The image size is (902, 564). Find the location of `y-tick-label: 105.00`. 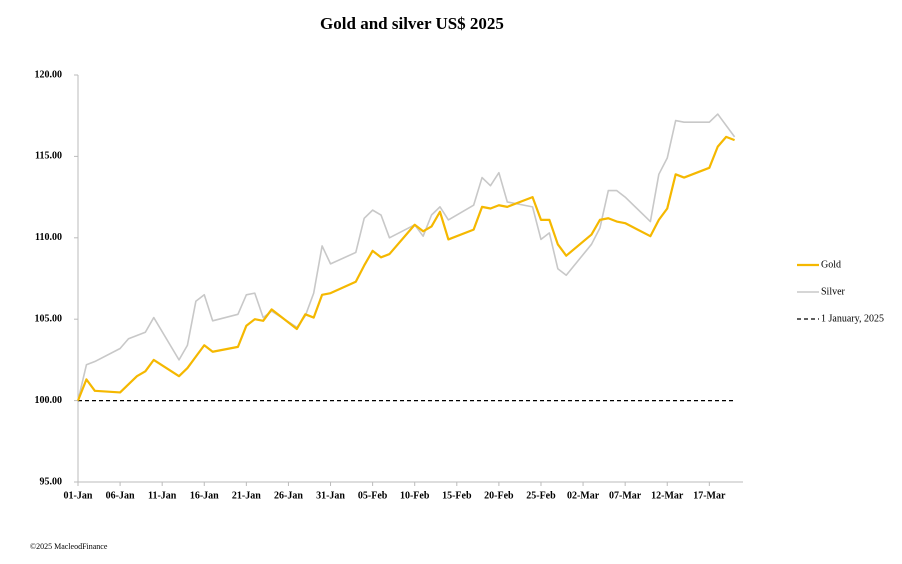

y-tick-label: 105.00 is located at coordinates (49, 318).